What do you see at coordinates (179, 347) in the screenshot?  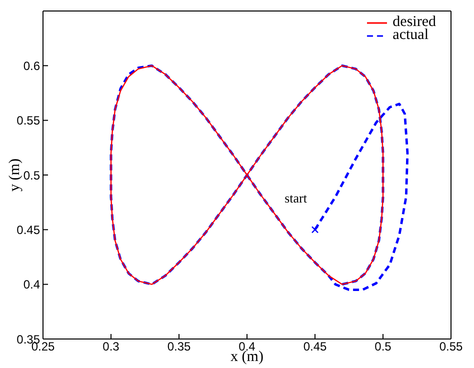 I see `x-tick-label: 0.35` at bounding box center [179, 347].